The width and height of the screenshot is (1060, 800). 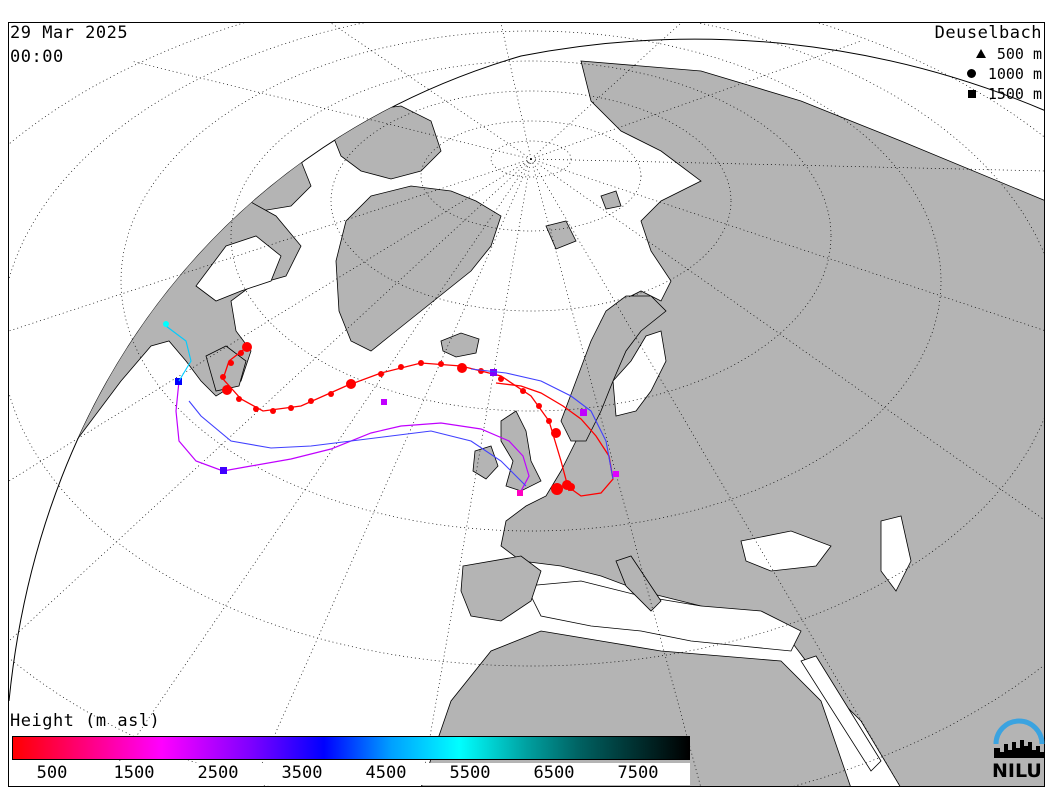 I want to click on colorbar-tick: 500, so click(x=52, y=773).